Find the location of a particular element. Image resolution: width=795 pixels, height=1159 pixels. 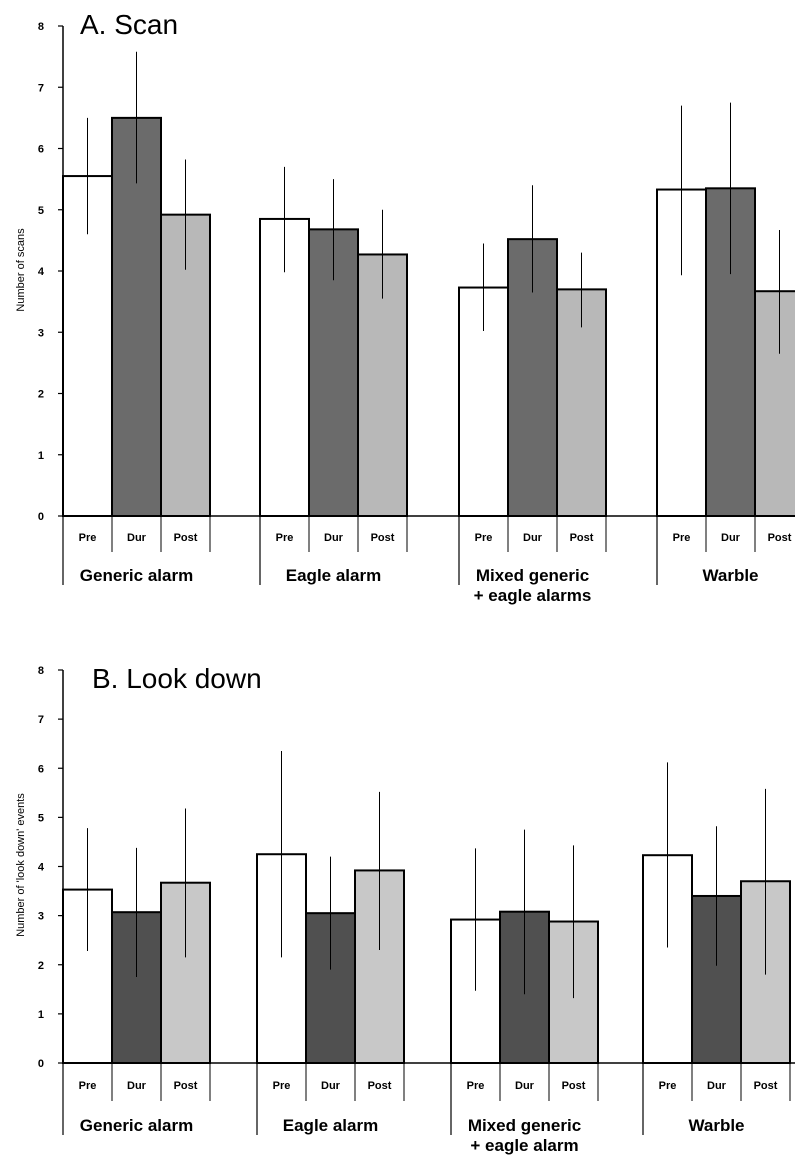

group-label-line: + eagle alarms is located at coordinates (533, 595).